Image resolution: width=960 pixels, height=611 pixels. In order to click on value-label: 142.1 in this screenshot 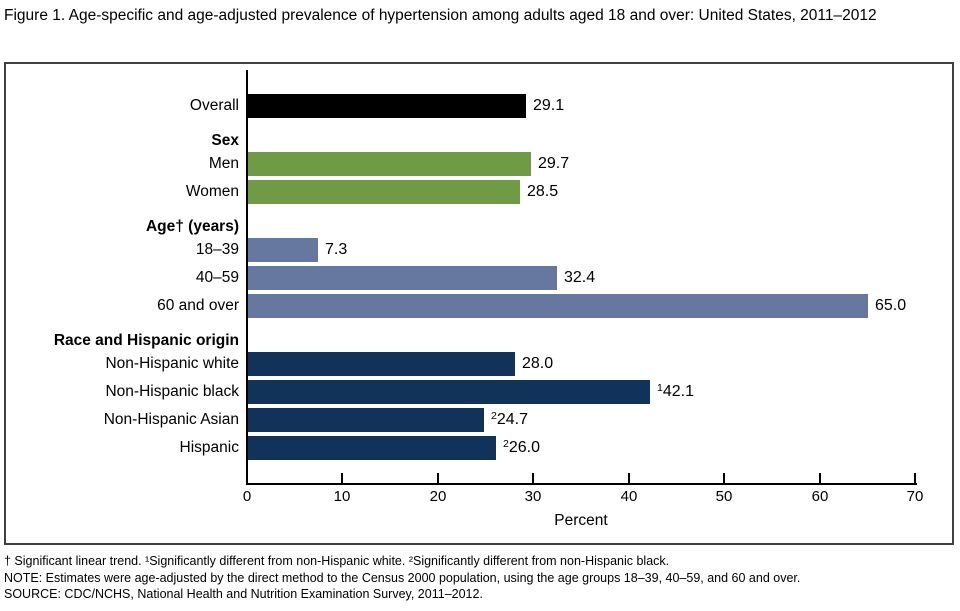, I will do `click(675, 391)`.